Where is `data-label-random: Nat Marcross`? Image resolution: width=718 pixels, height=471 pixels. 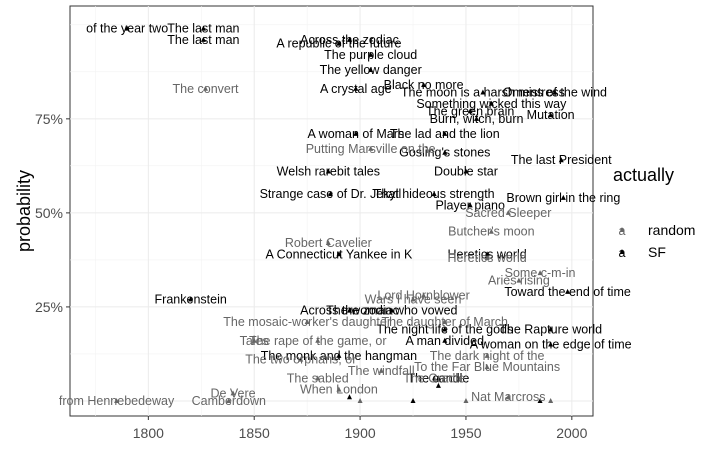 data-label-random: Nat Marcross is located at coordinates (508, 397).